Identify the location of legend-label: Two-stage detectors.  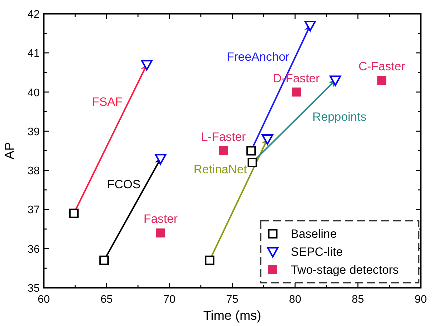
(345, 270).